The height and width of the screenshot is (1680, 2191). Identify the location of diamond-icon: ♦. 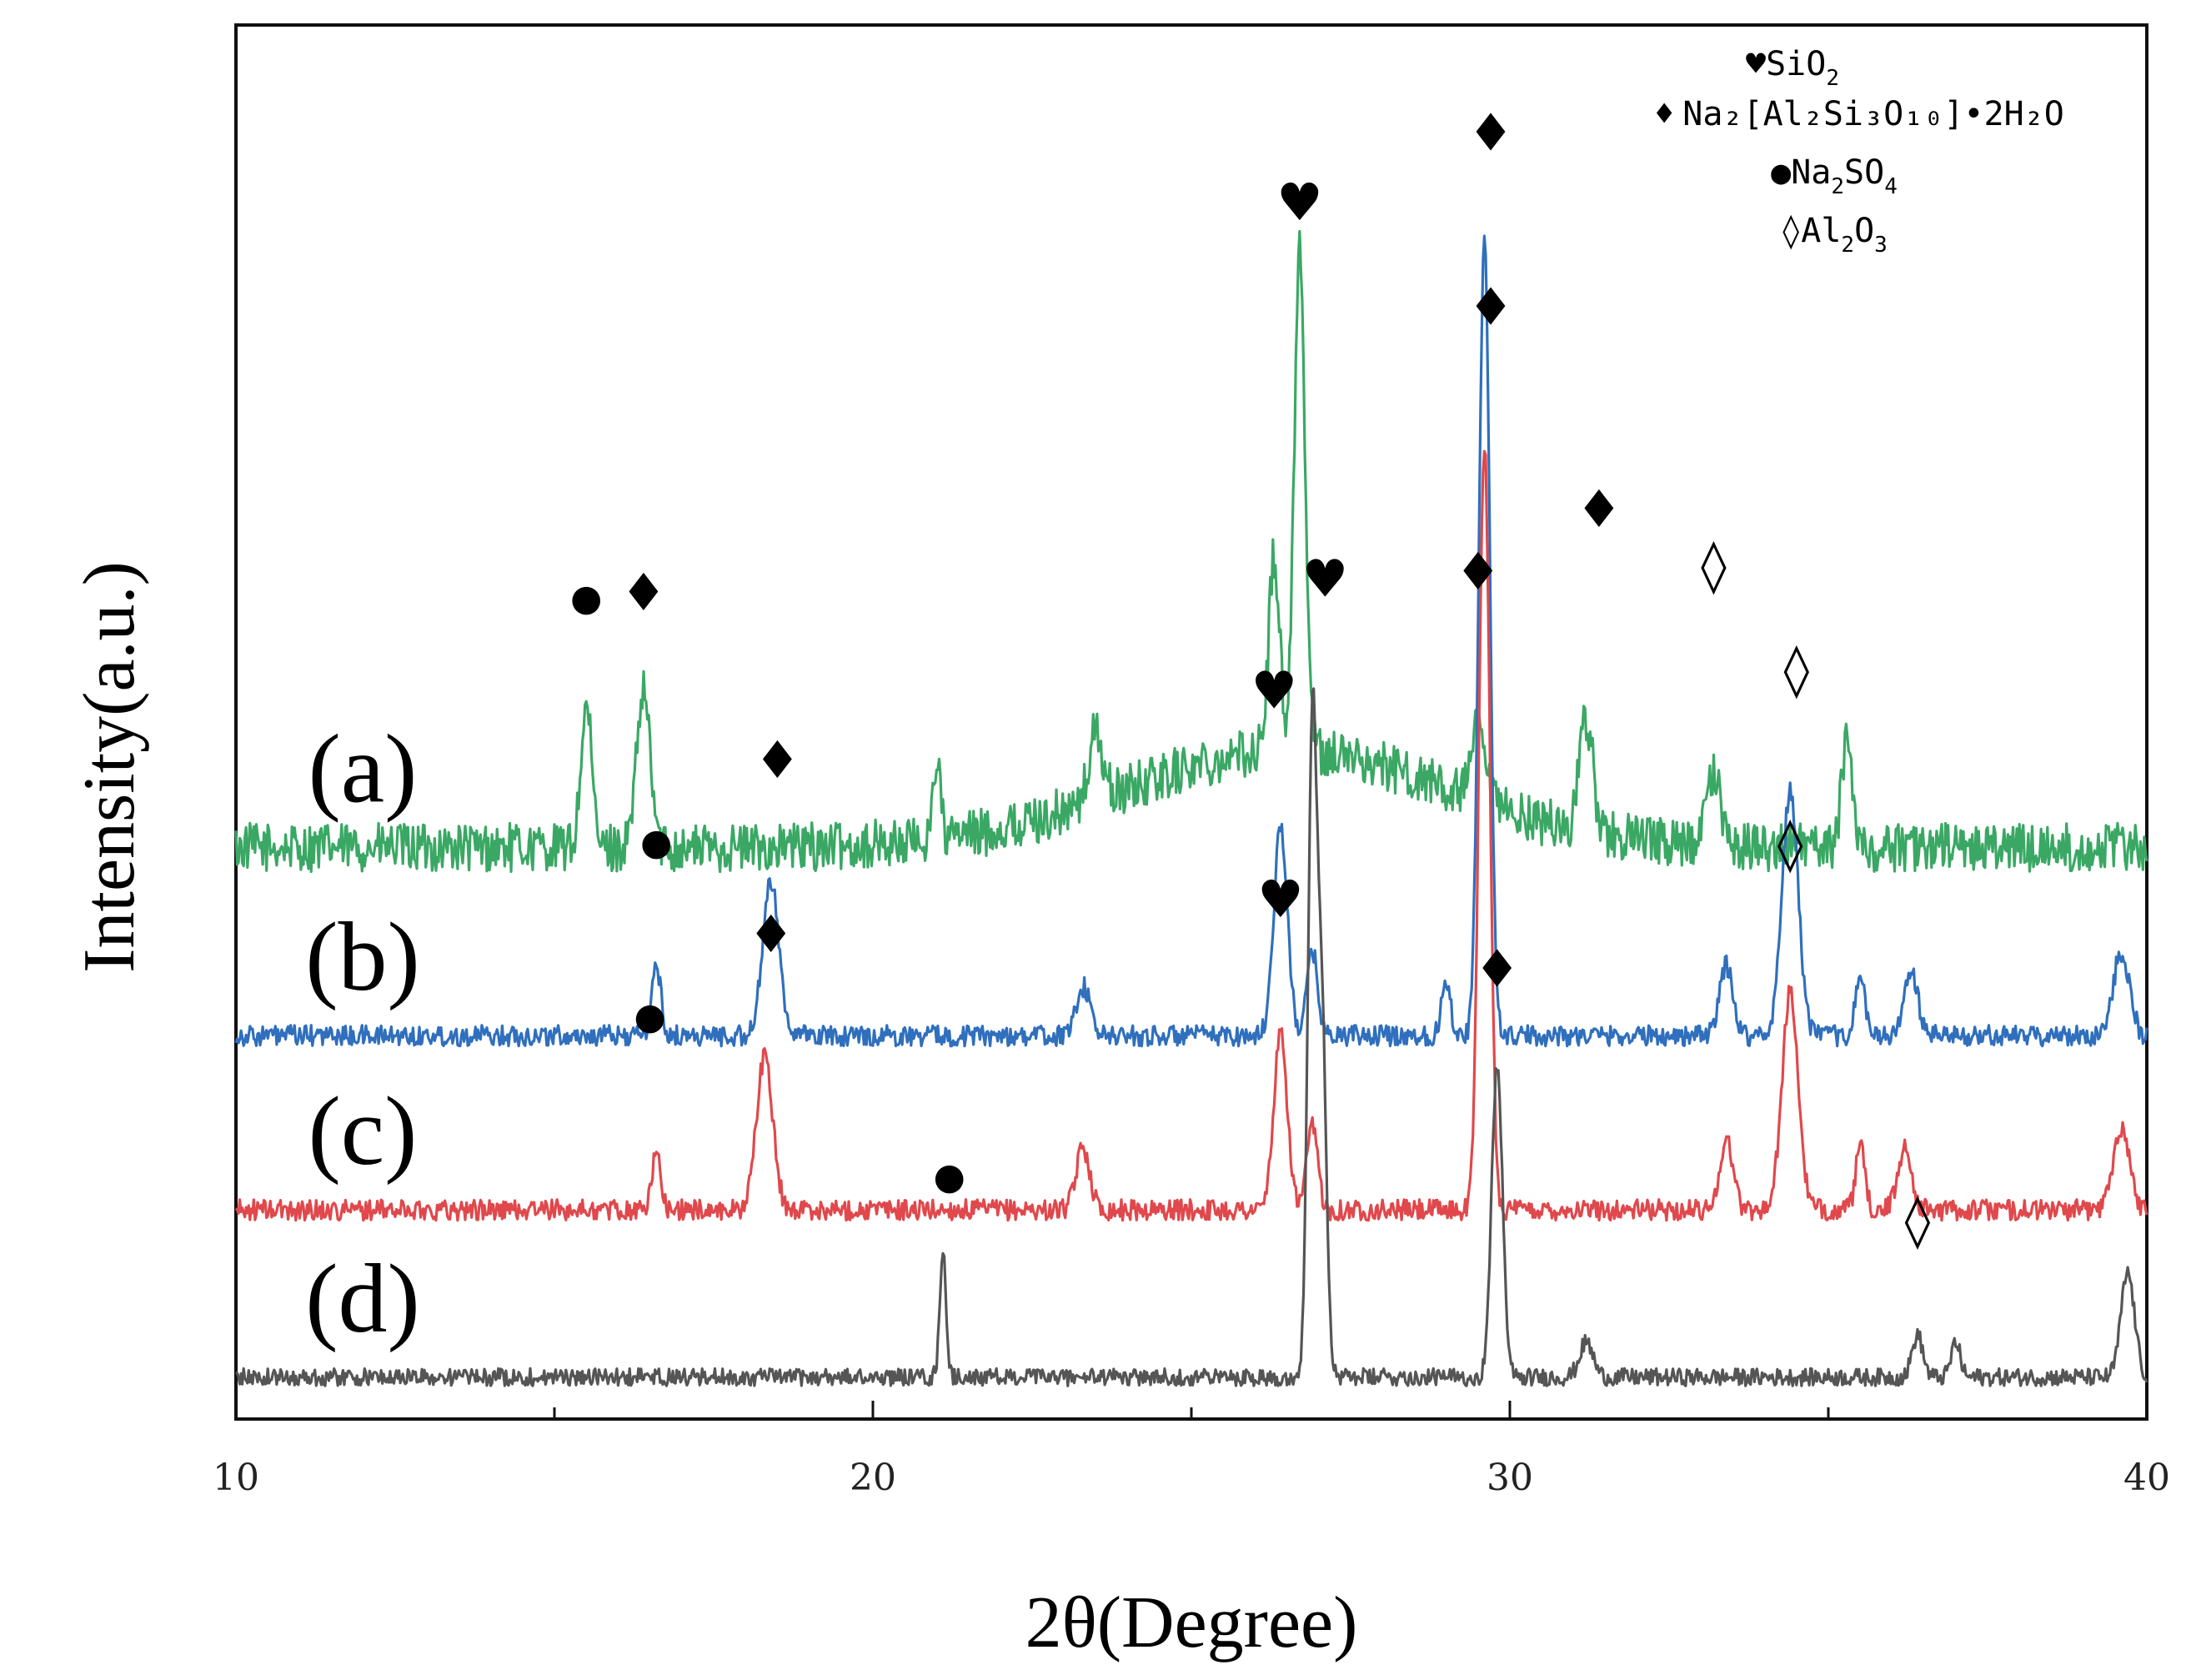
(1664, 114).